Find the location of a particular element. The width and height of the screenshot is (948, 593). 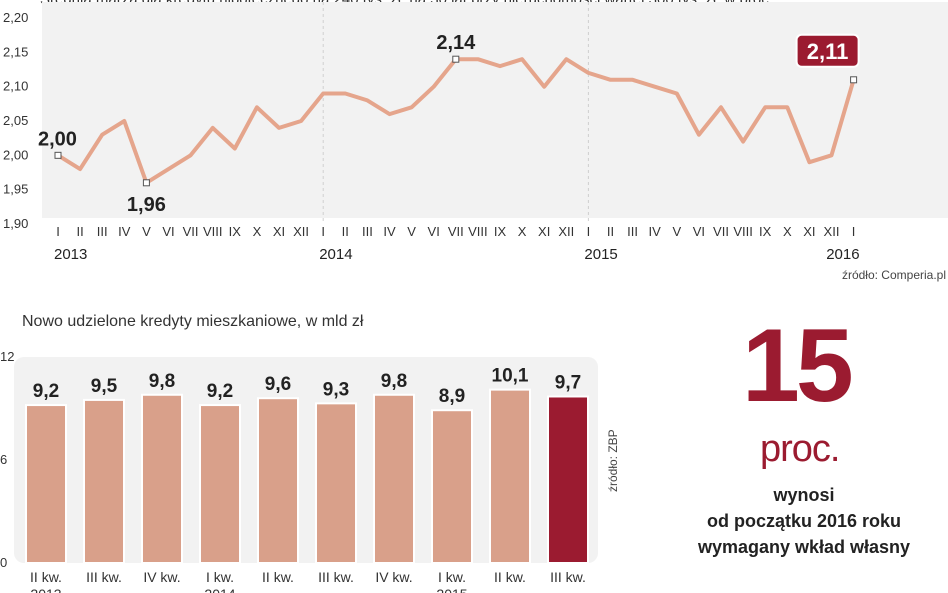

bar-chart-y-axis: 0 6 12 is located at coordinates (7, 459).